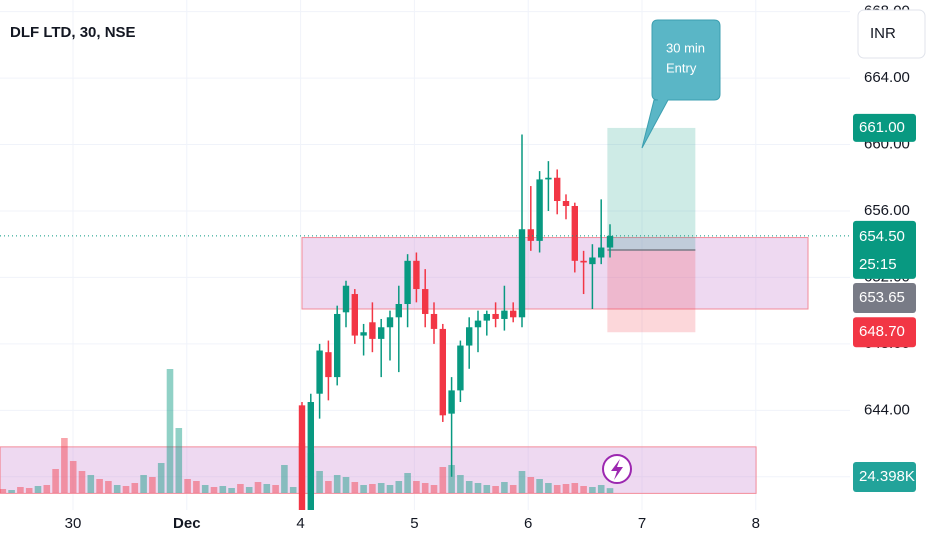  I want to click on callout-text: Entry, so click(681, 67).